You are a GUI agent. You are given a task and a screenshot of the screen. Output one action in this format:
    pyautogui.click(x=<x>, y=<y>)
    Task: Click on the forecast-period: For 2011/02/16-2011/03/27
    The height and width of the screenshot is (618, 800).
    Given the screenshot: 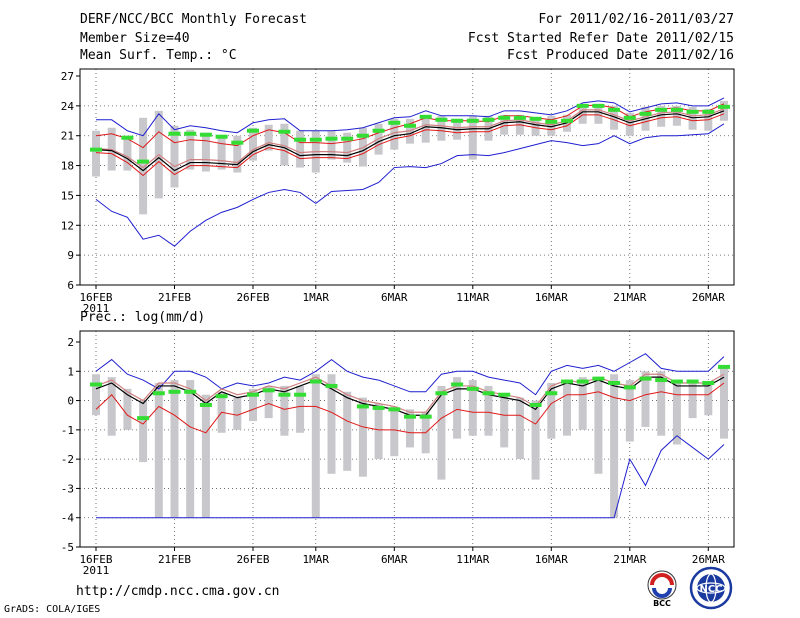 What is the action you would take?
    pyautogui.click(x=636, y=19)
    